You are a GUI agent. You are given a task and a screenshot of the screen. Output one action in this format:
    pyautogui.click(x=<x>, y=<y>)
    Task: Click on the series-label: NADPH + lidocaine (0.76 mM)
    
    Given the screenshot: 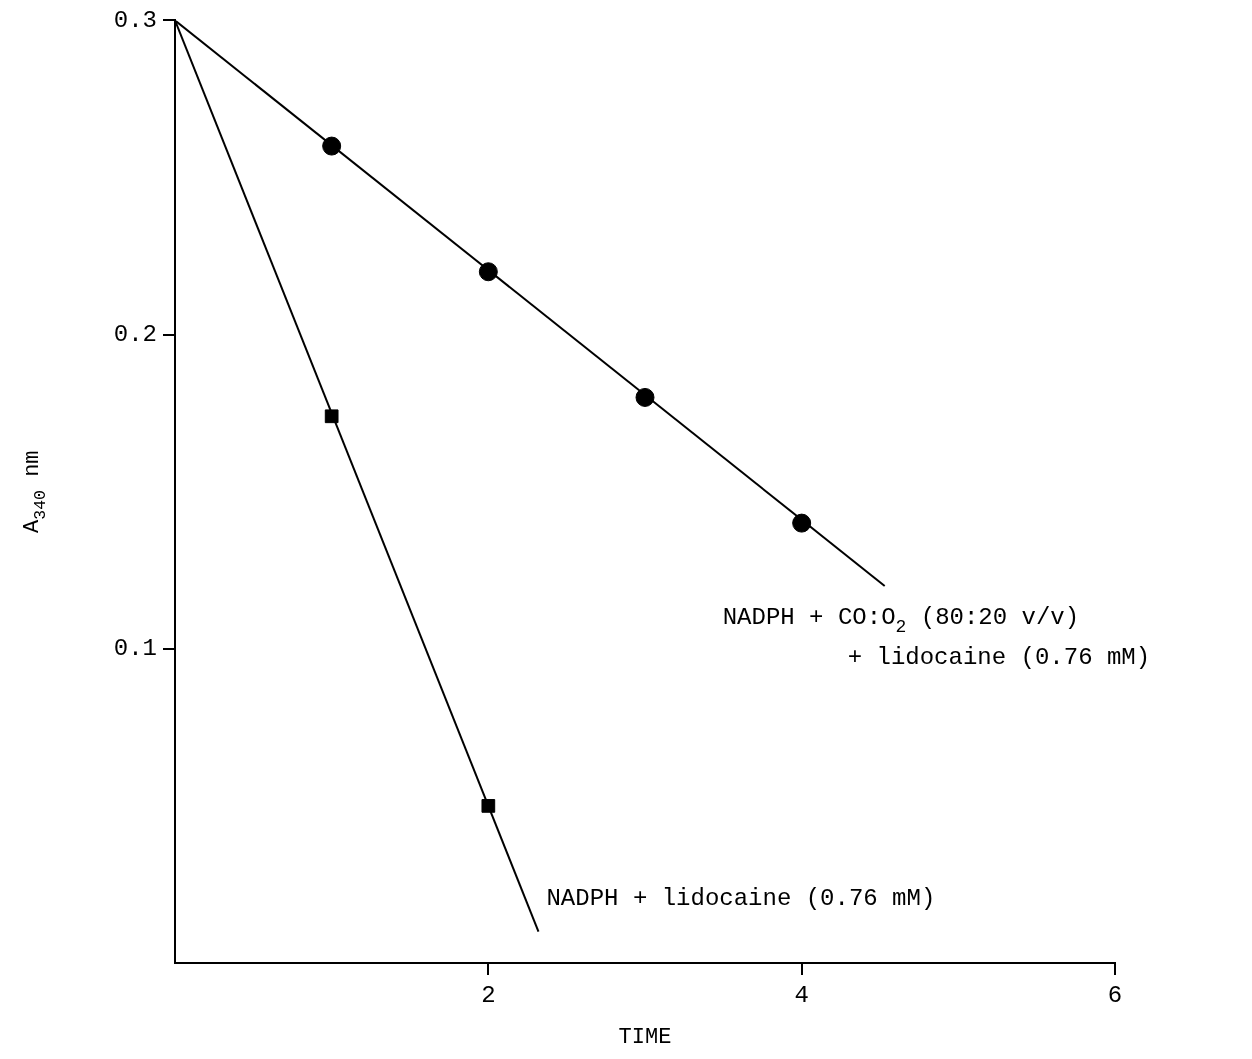 What is the action you would take?
    pyautogui.click(x=741, y=898)
    